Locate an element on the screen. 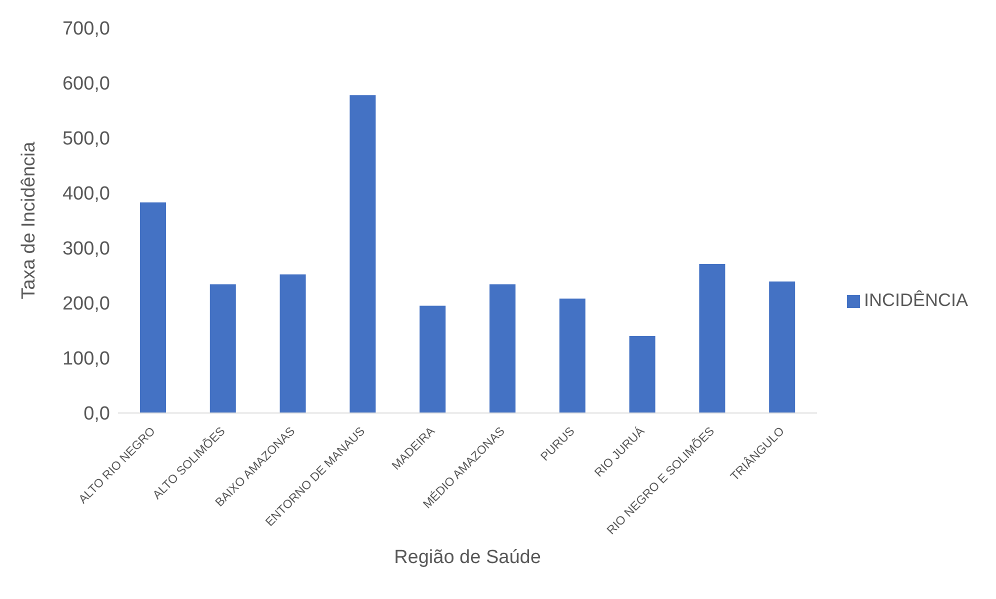  y-tick-label: 400,0 is located at coordinates (86, 194).